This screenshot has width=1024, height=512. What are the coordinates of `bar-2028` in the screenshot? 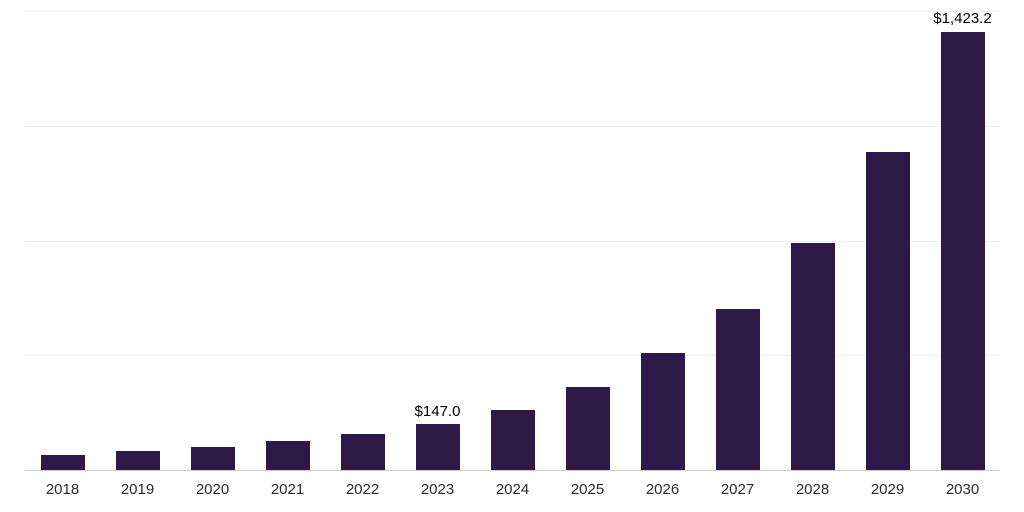 It's located at (812, 356).